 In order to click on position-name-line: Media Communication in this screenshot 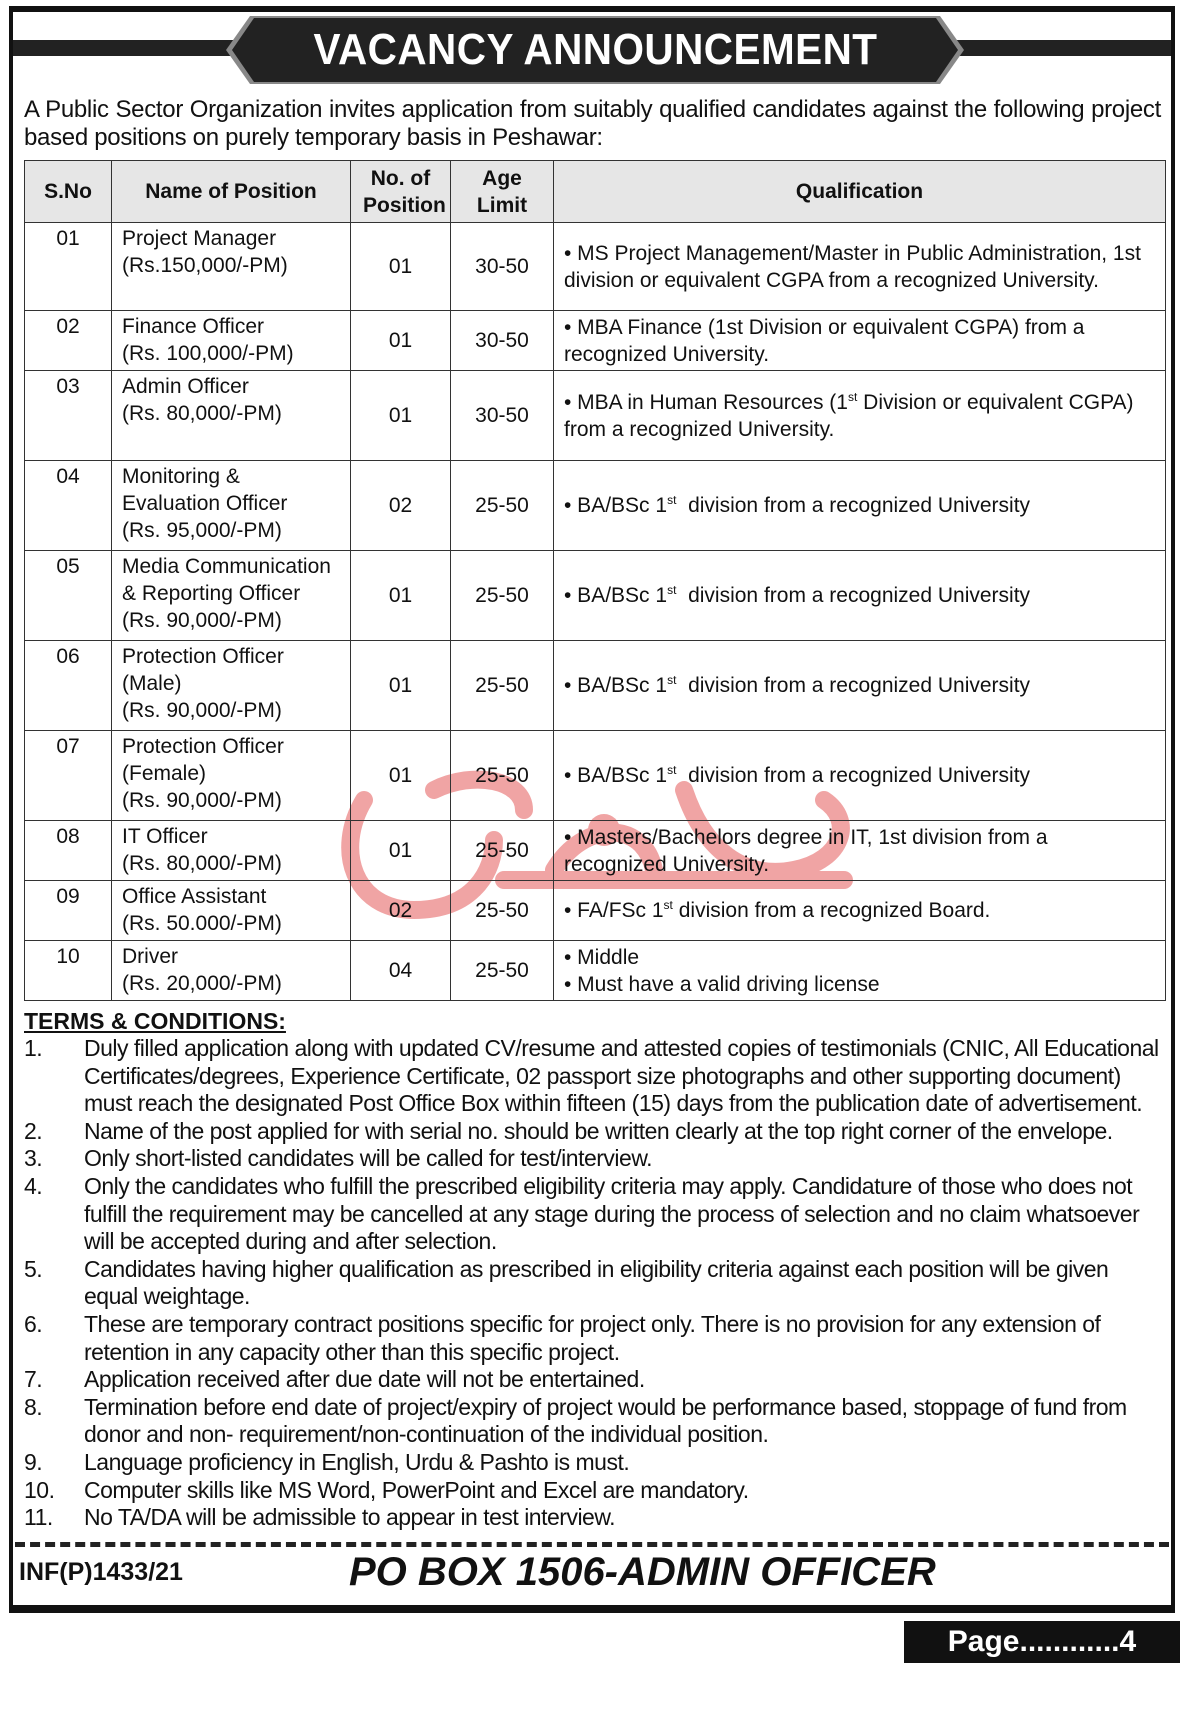, I will do `click(226, 566)`.